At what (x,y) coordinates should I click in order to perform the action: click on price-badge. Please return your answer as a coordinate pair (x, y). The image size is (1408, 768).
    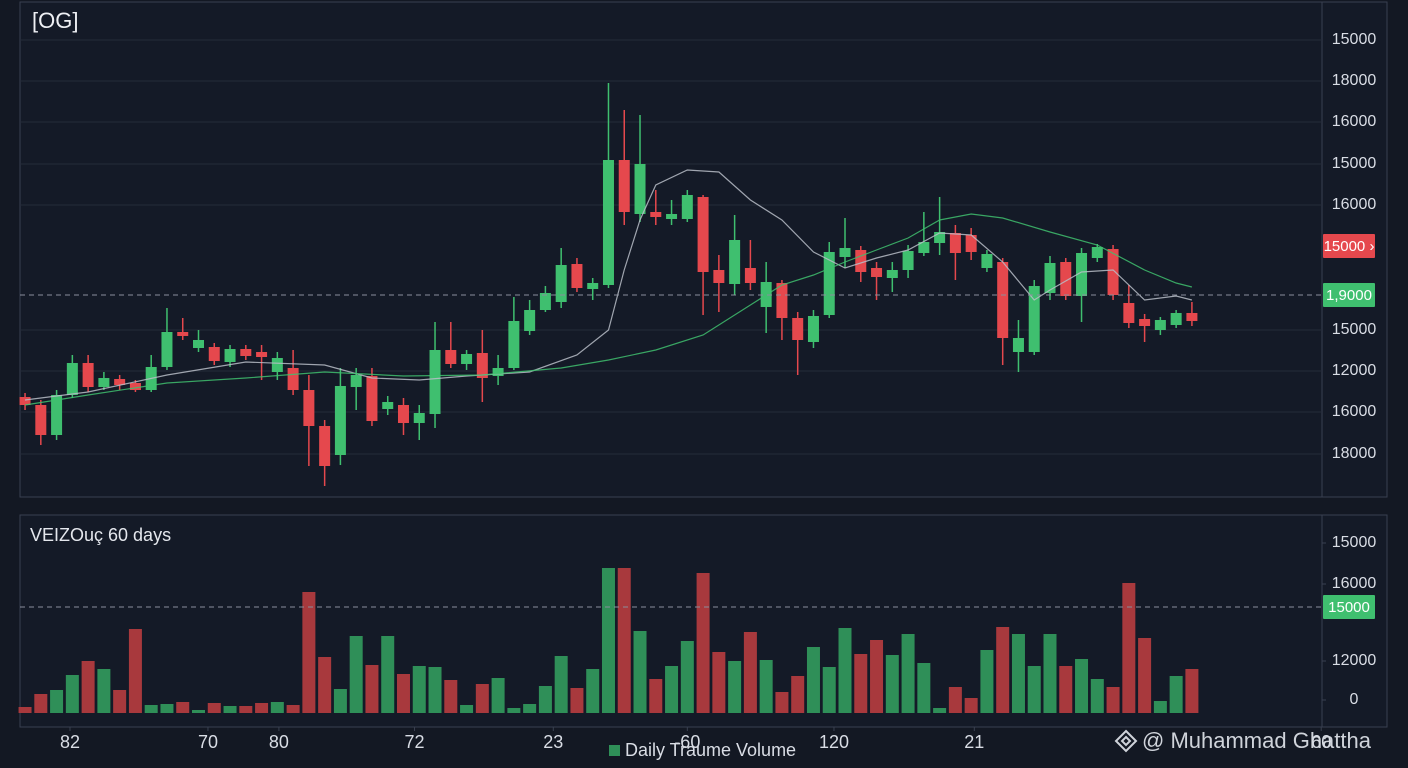
    Looking at the image, I should click on (1349, 246).